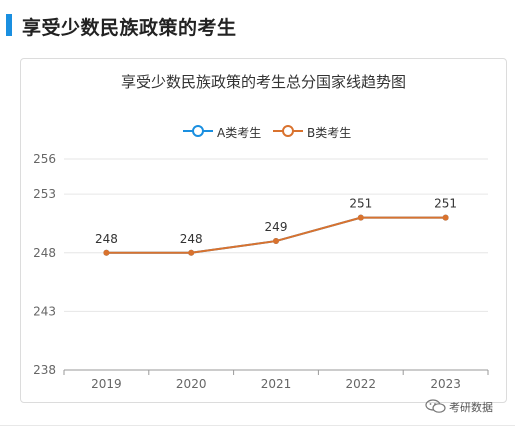 The image size is (515, 430). What do you see at coordinates (361, 384) in the screenshot?
I see `x-tick-label: 2022` at bounding box center [361, 384].